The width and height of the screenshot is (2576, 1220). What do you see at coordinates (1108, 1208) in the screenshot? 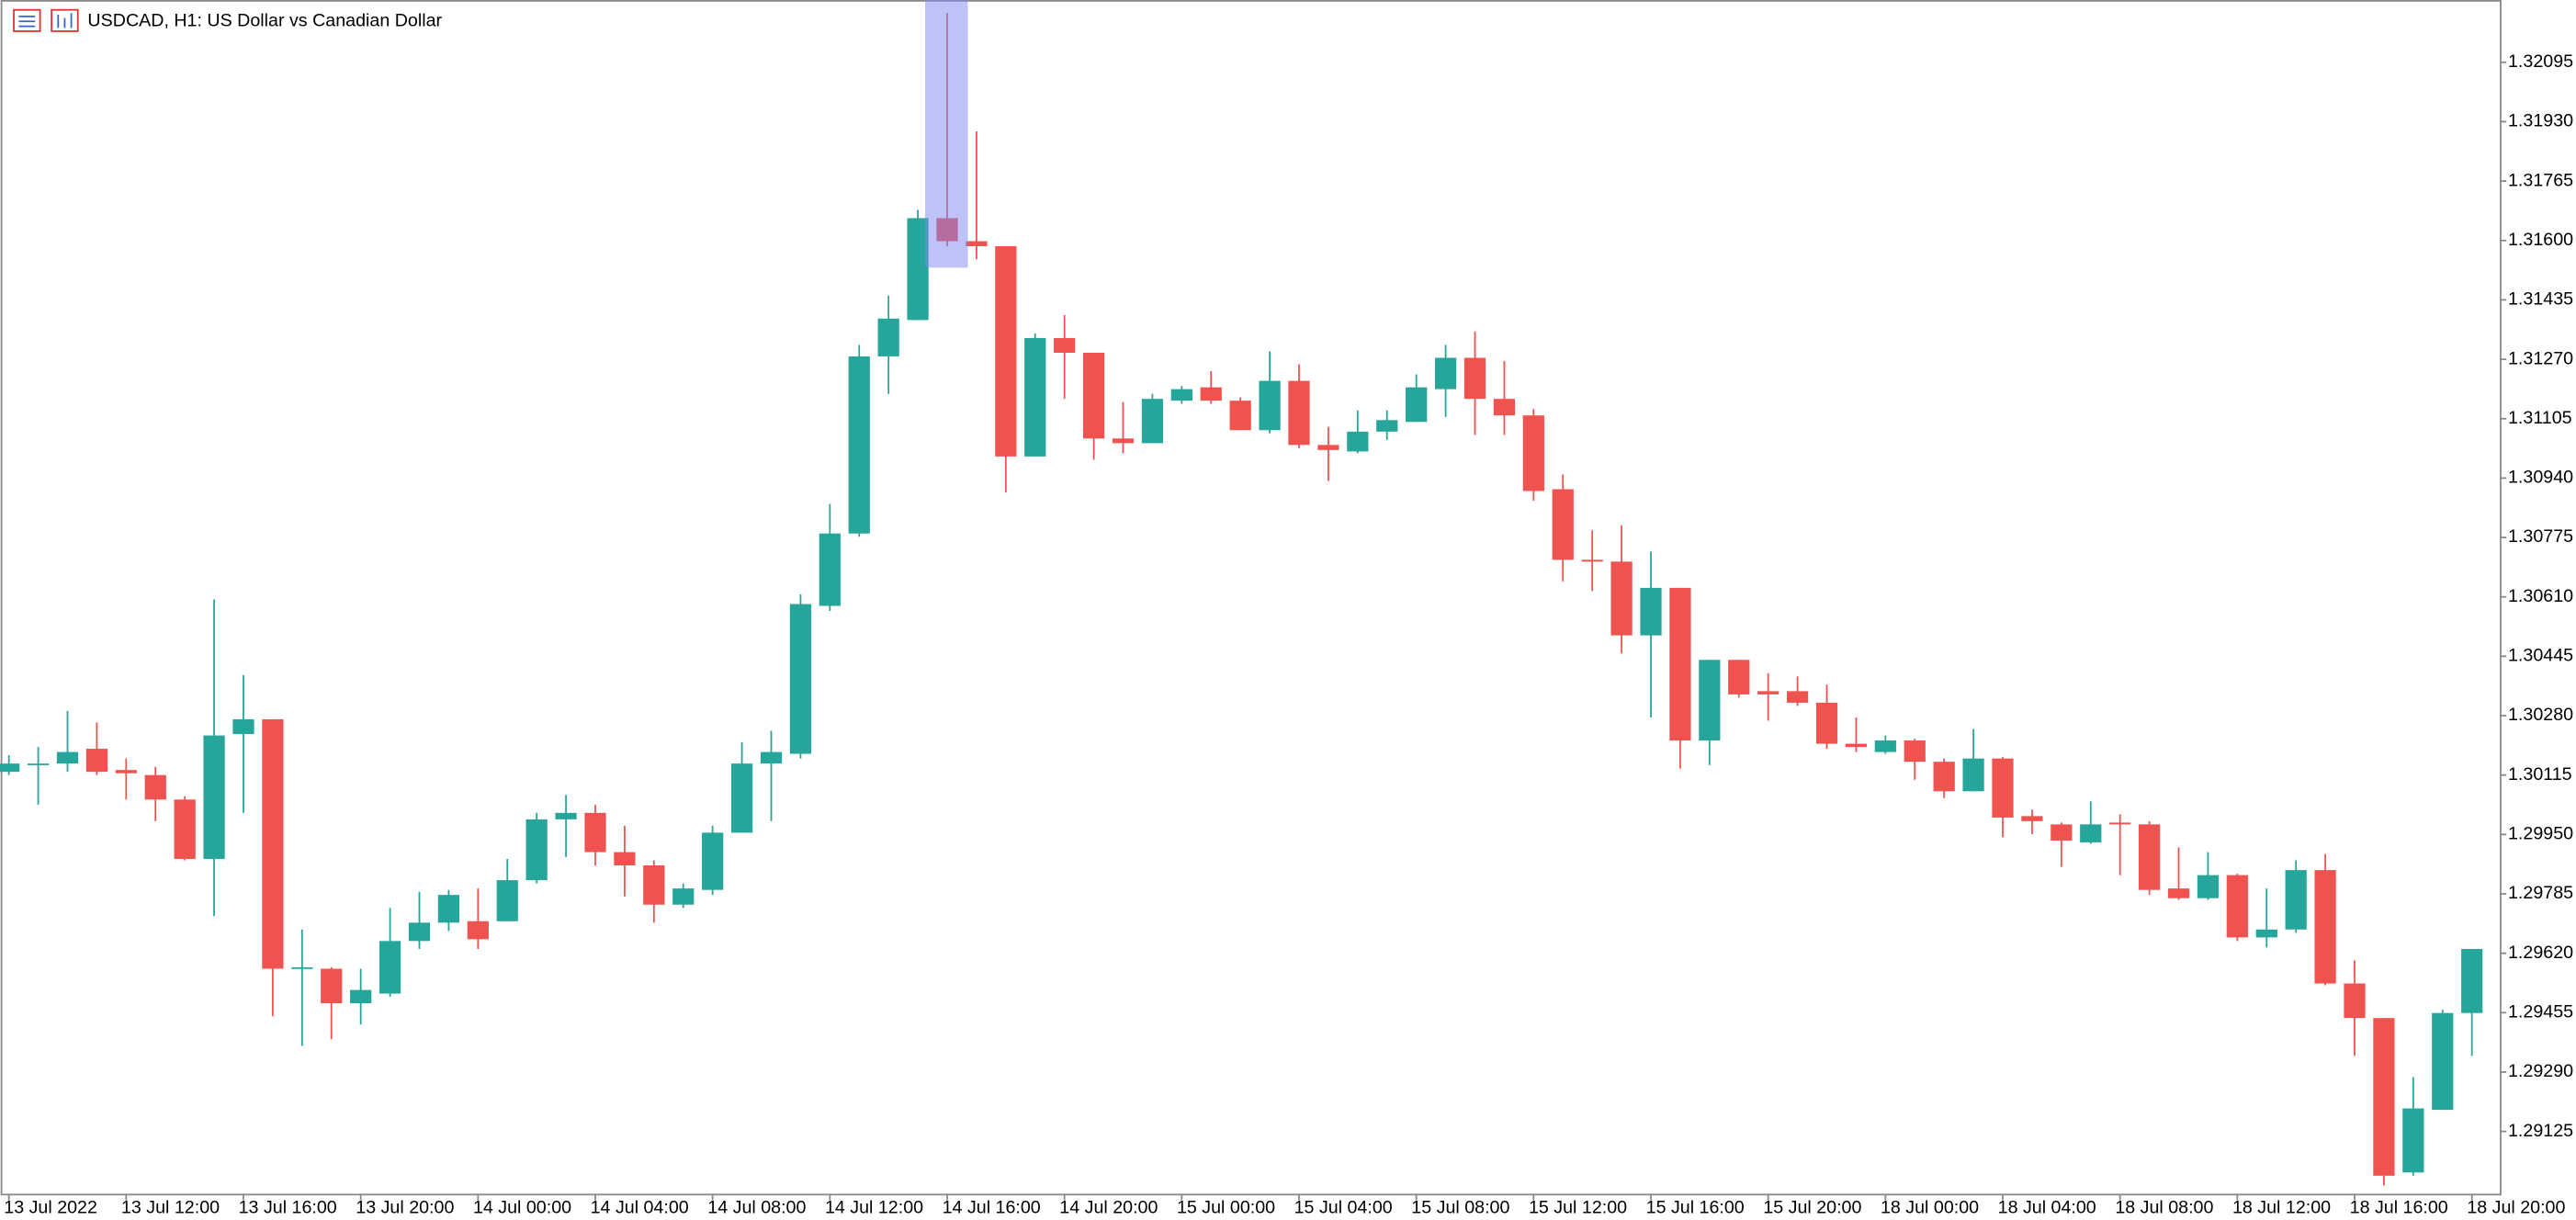
I see `x-tick-label: 14 Jul 20:00` at bounding box center [1108, 1208].